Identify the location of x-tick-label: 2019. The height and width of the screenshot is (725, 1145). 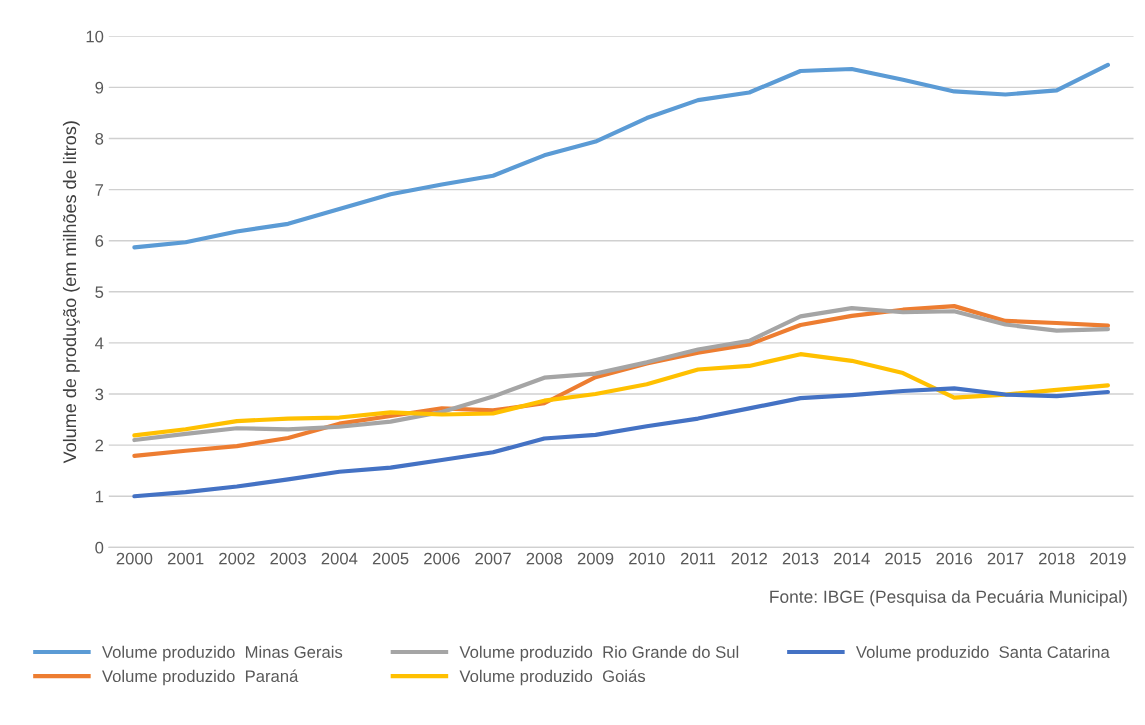
(1108, 558).